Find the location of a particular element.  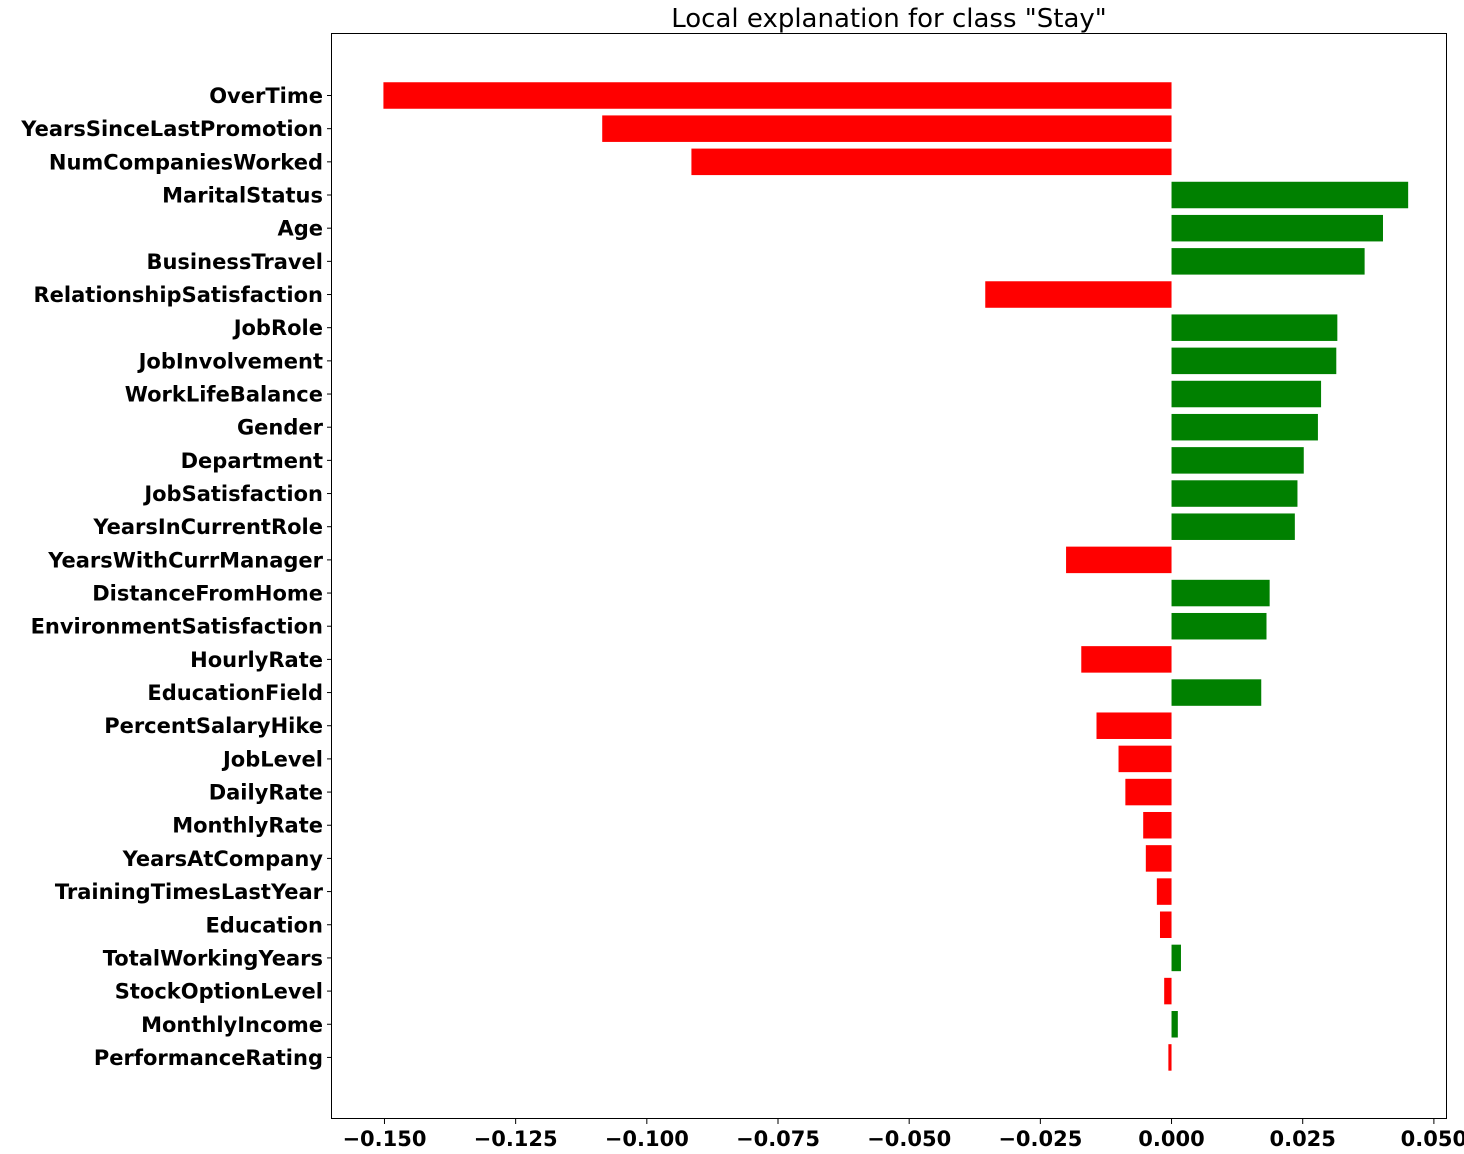

category-label: EnvironmentSatisfaction is located at coordinates (177, 627).